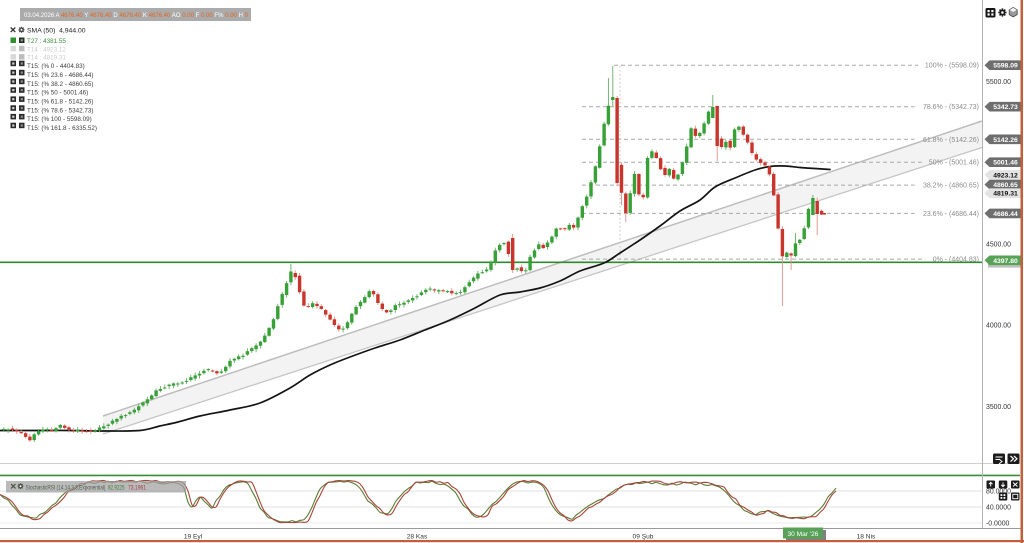 This screenshot has height=543, width=1024. What do you see at coordinates (951, 140) in the screenshot?
I see `svg-text: 61.8% - (5142.26)` at bounding box center [951, 140].